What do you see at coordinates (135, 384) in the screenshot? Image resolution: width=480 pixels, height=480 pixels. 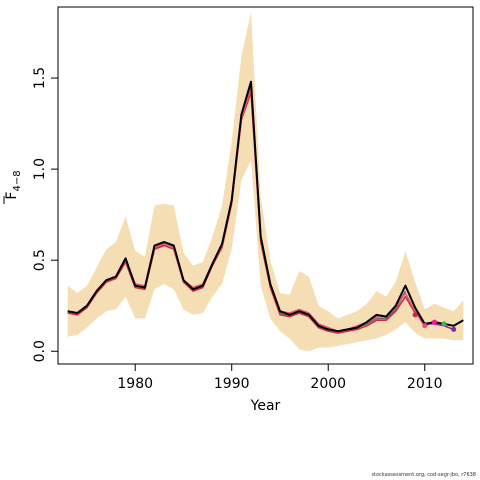 I see `x-tick-label-1980: 1980` at bounding box center [135, 384].